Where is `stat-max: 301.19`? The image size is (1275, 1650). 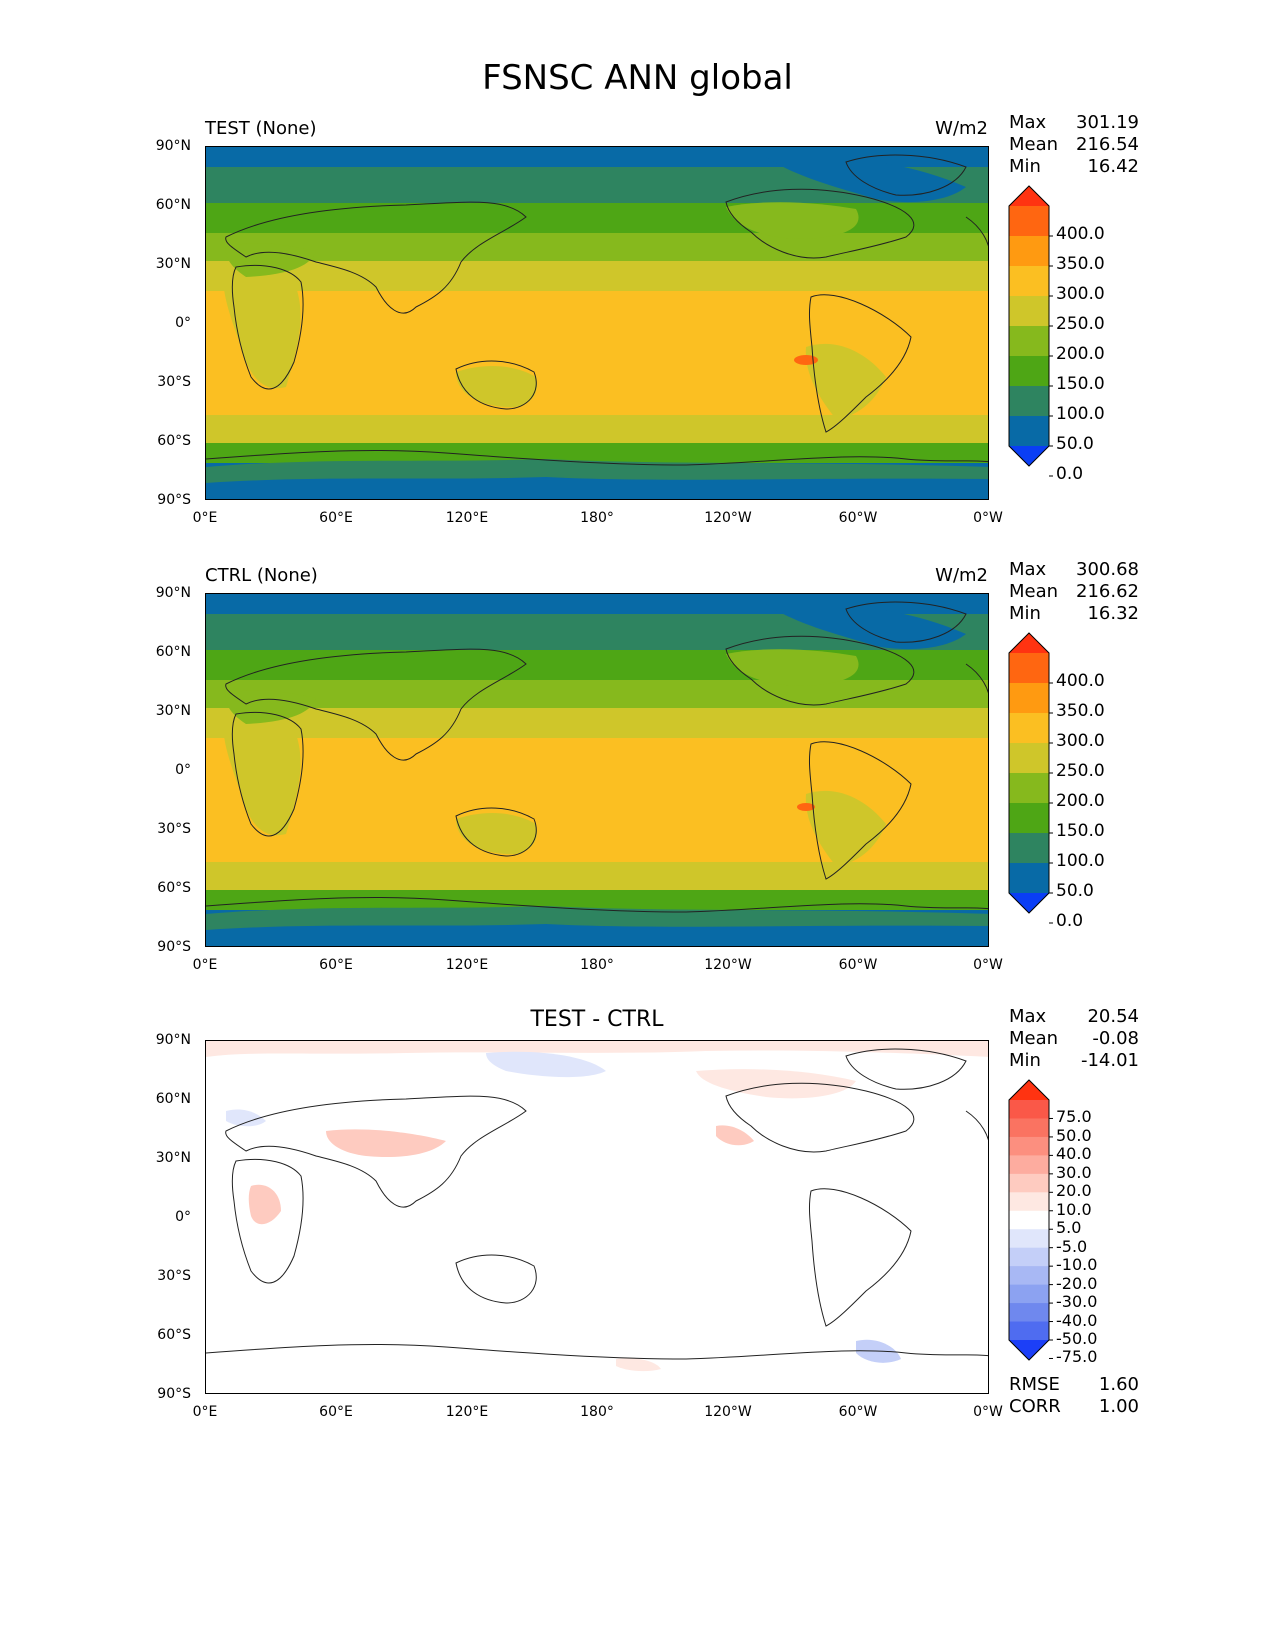 stat-max: 301.19 is located at coordinates (1107, 122).